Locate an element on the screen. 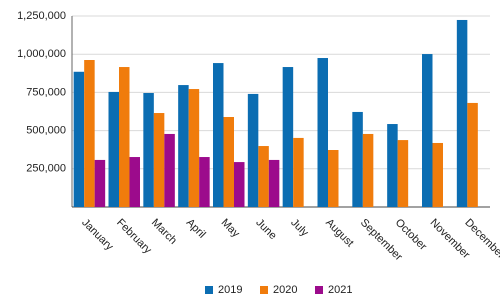 The image size is (500, 308). y-tick-label: 750,000 is located at coordinates (46, 92).